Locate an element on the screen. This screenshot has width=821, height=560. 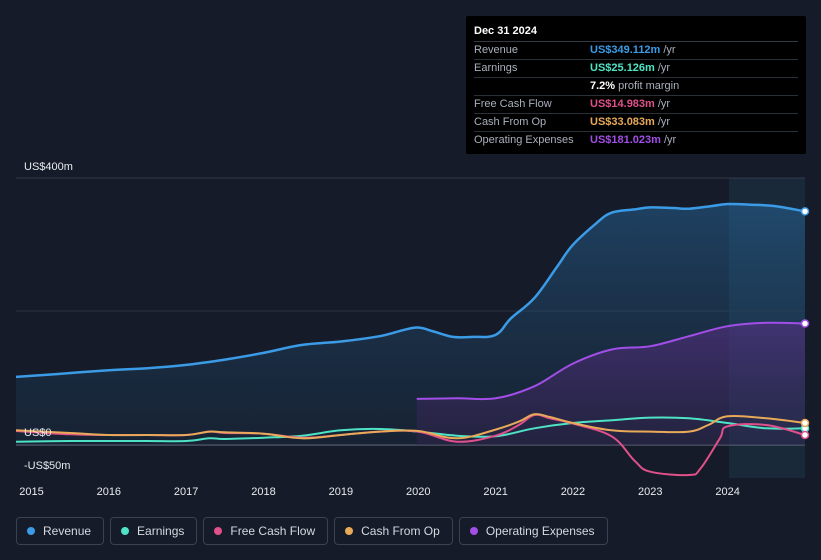
tooltip-row: Revenue US$349.112m/yr is located at coordinates (636, 51).